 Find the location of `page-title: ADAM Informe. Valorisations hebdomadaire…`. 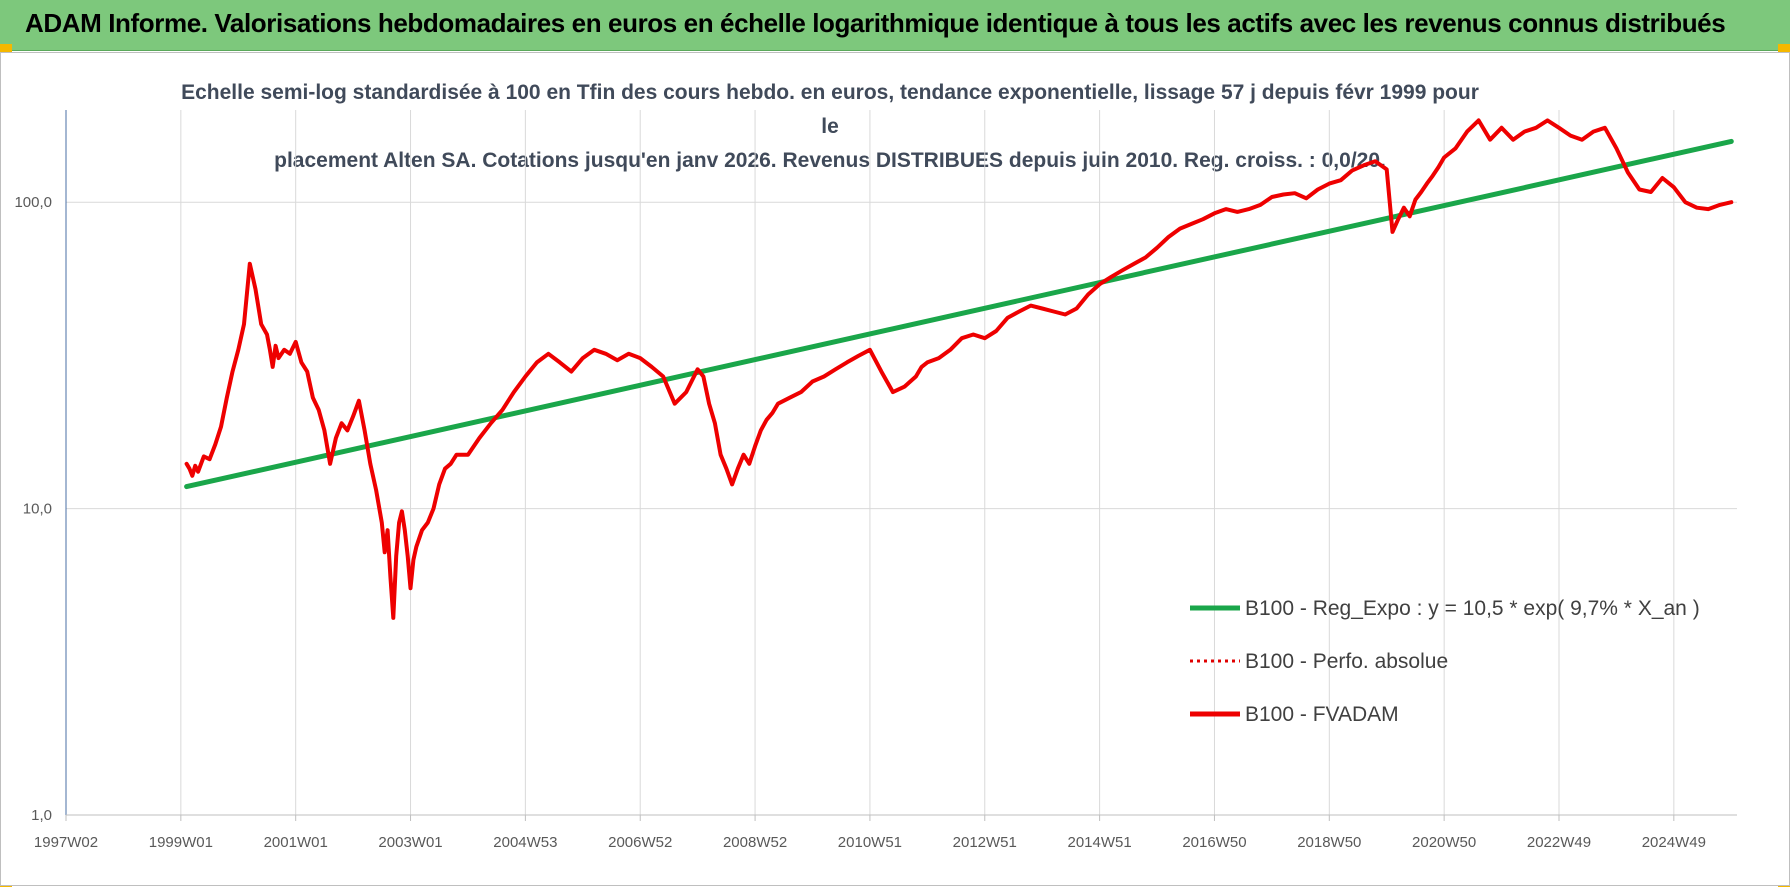

page-title: ADAM Informe. Valorisations hebdomadaire… is located at coordinates (875, 23).